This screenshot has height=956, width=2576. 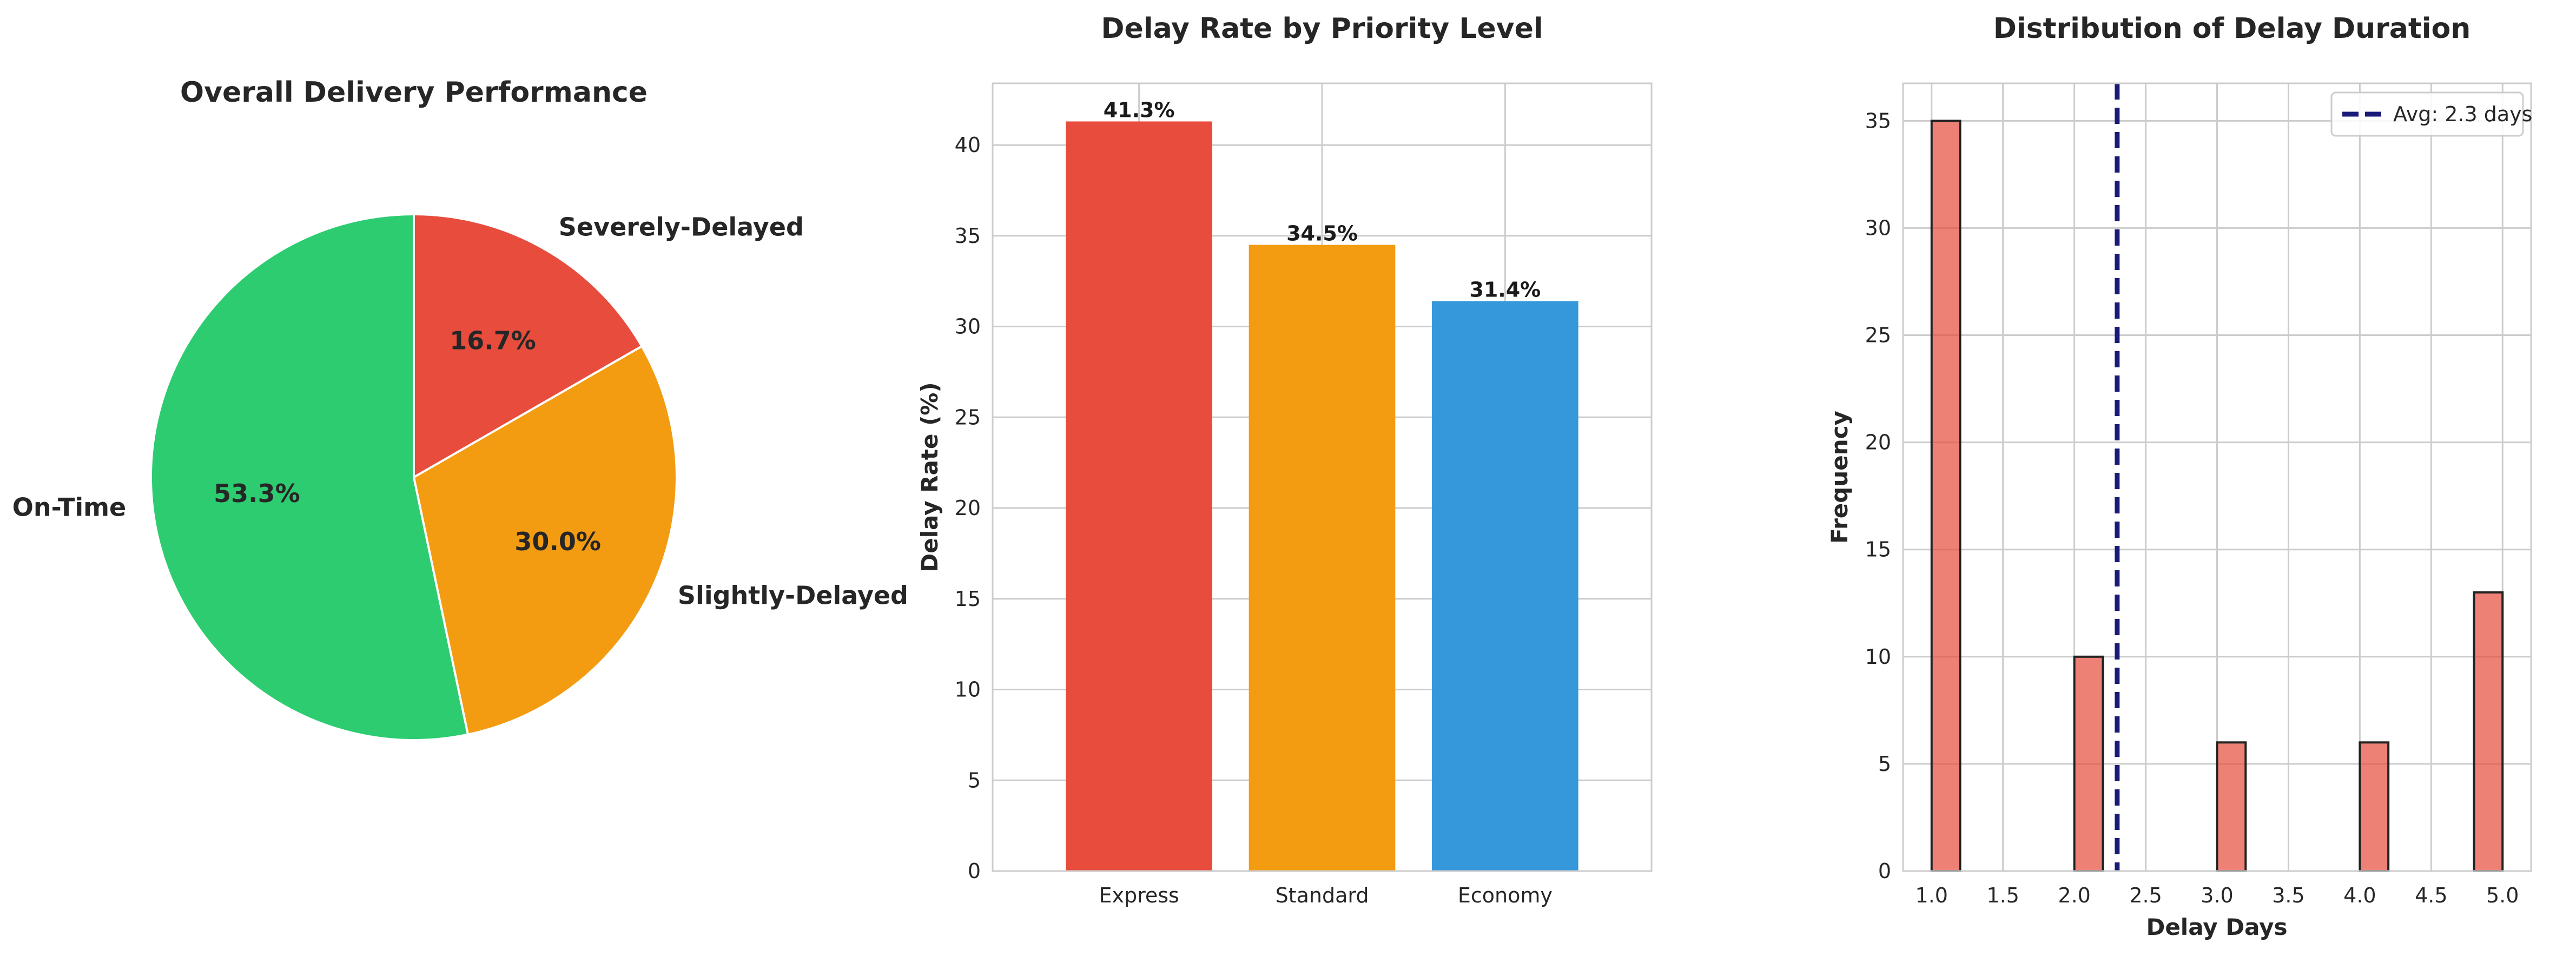 What do you see at coordinates (793, 595) in the screenshot?
I see `pie-label-slightly-delayed: Slightly-Delayed` at bounding box center [793, 595].